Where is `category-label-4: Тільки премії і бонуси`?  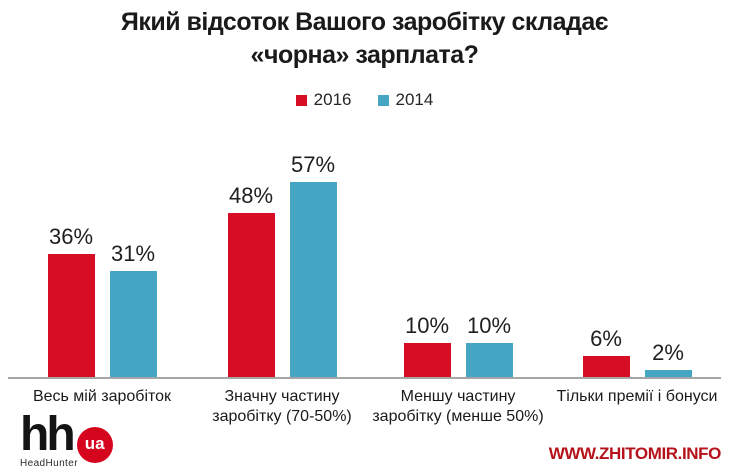
category-label-4: Тільки премії і бонуси is located at coordinates (637, 396).